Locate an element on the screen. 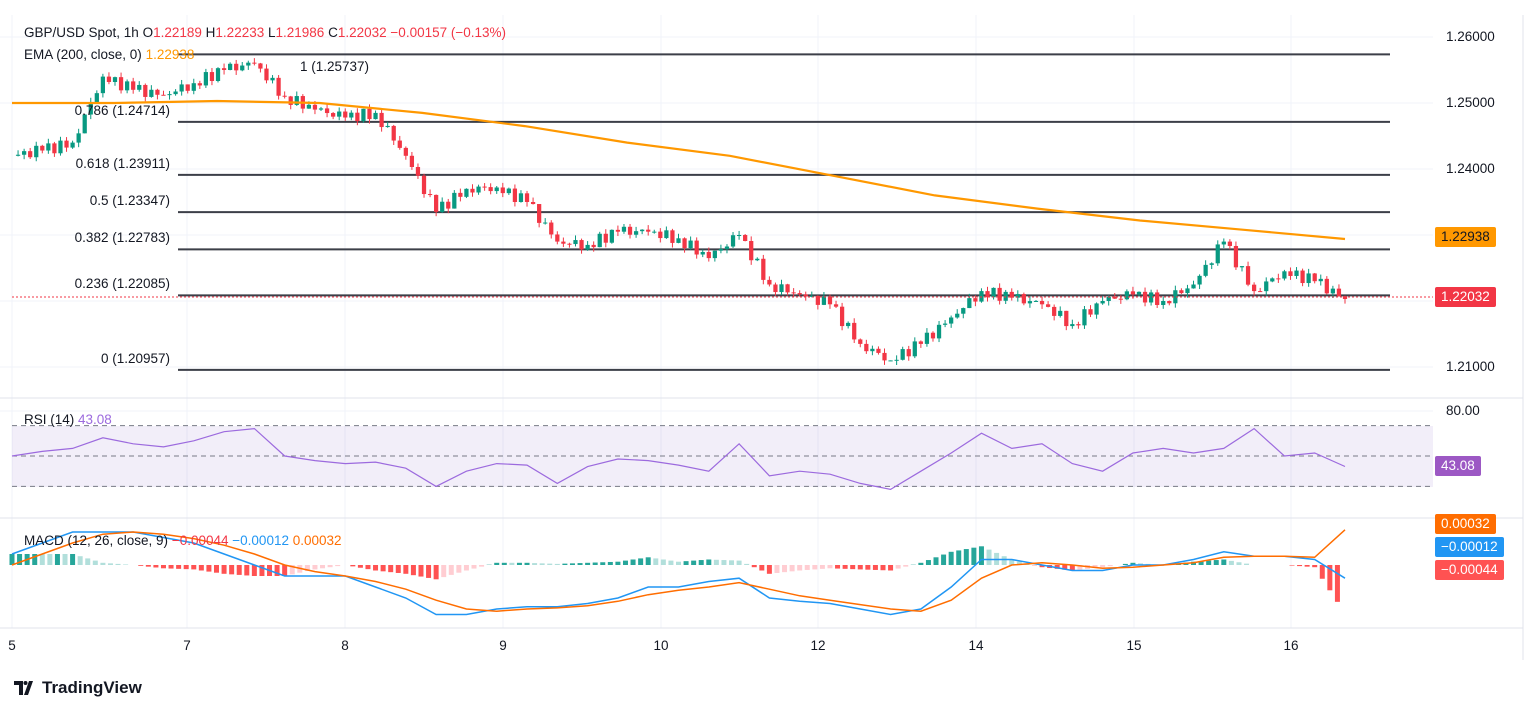 This screenshot has width=1536, height=711. macd-hist-value: −0.00044 is located at coordinates (200, 540).